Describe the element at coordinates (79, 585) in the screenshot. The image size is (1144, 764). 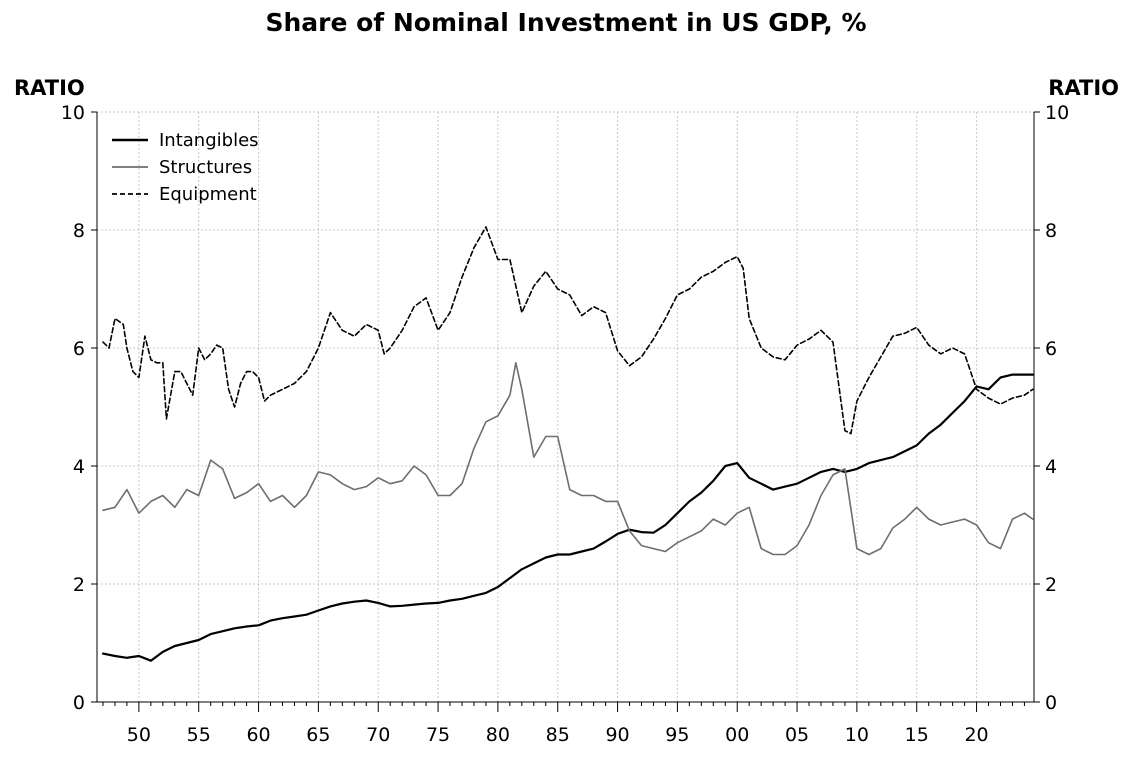
I see `y-tick-label-left: 2` at that location.